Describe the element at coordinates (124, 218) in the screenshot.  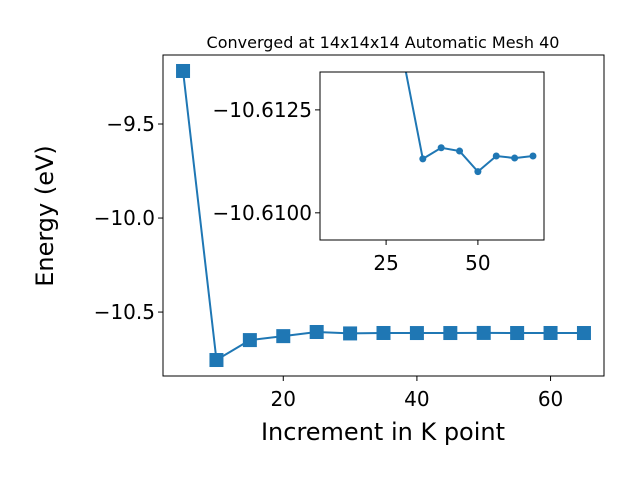
I see `y-tick-label: −10.0` at that location.